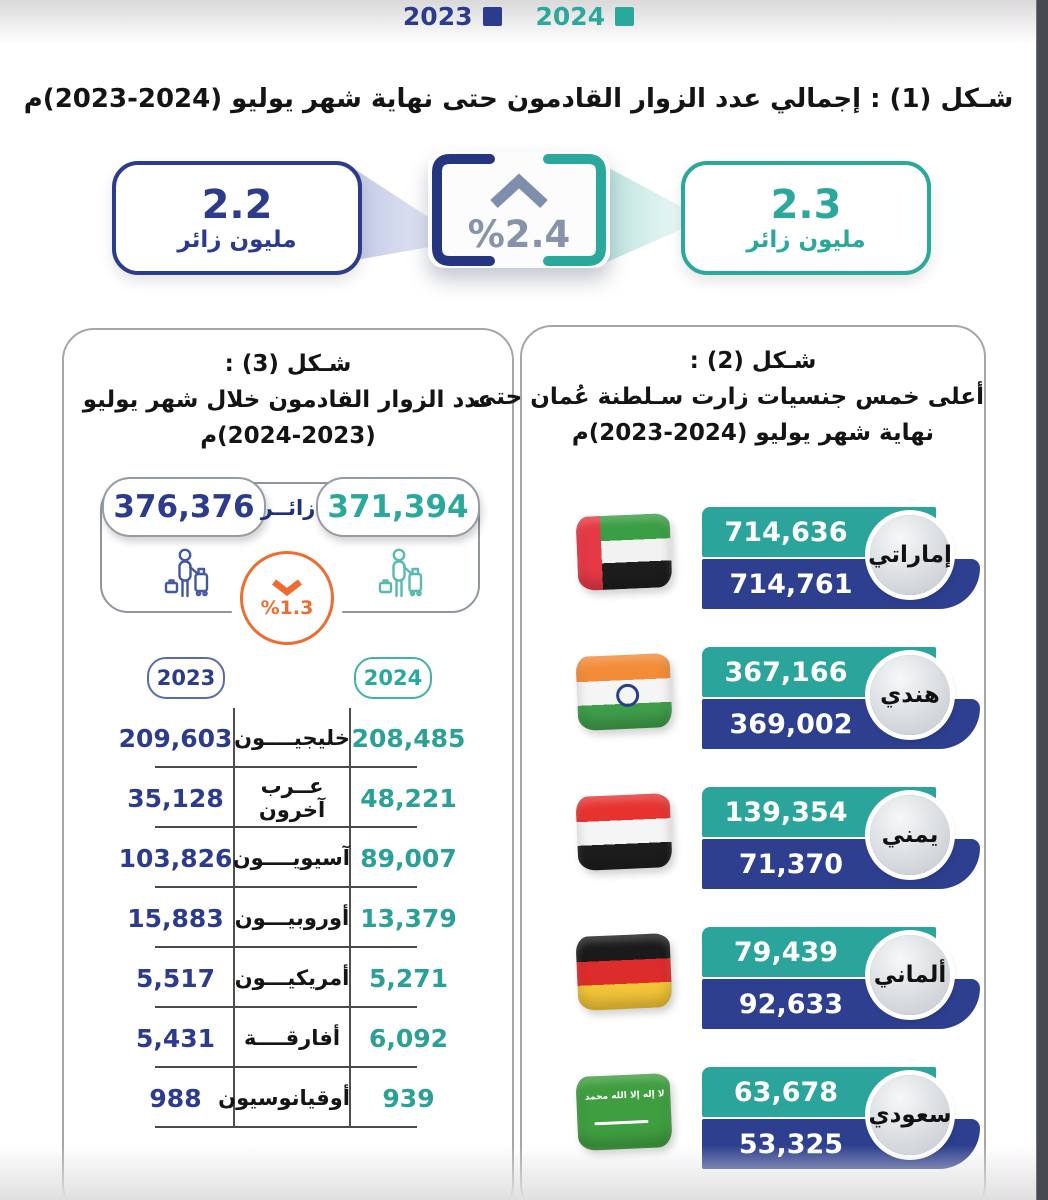 This screenshot has width=1048, height=1200. I want to click on legend-label-2024: 2024, so click(570, 16).